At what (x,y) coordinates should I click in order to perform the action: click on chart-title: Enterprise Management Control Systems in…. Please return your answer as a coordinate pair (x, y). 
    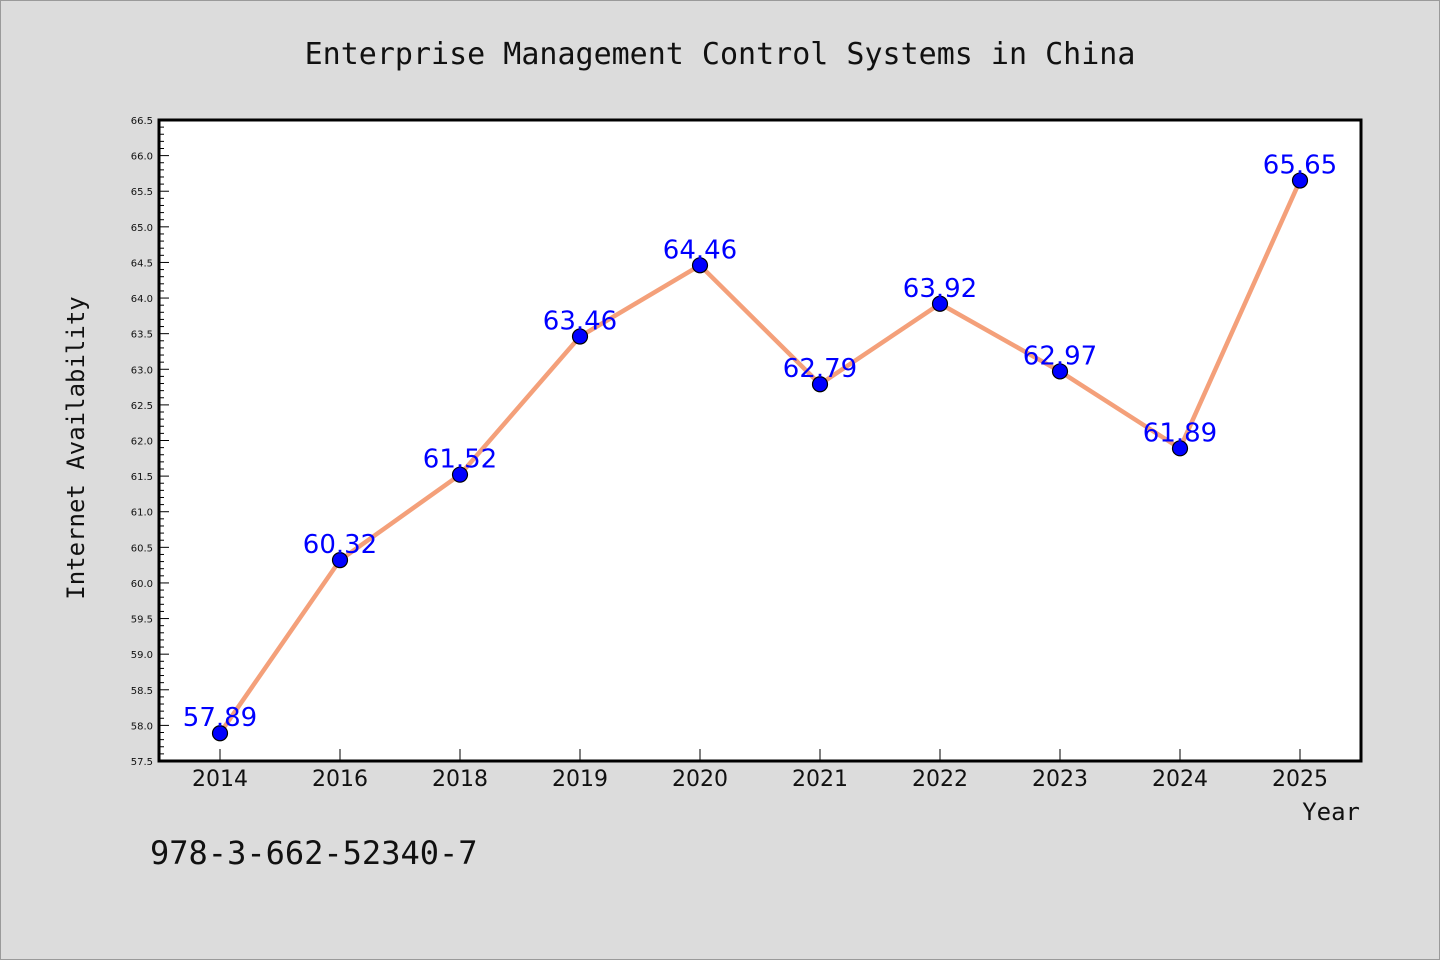
    Looking at the image, I should click on (720, 54).